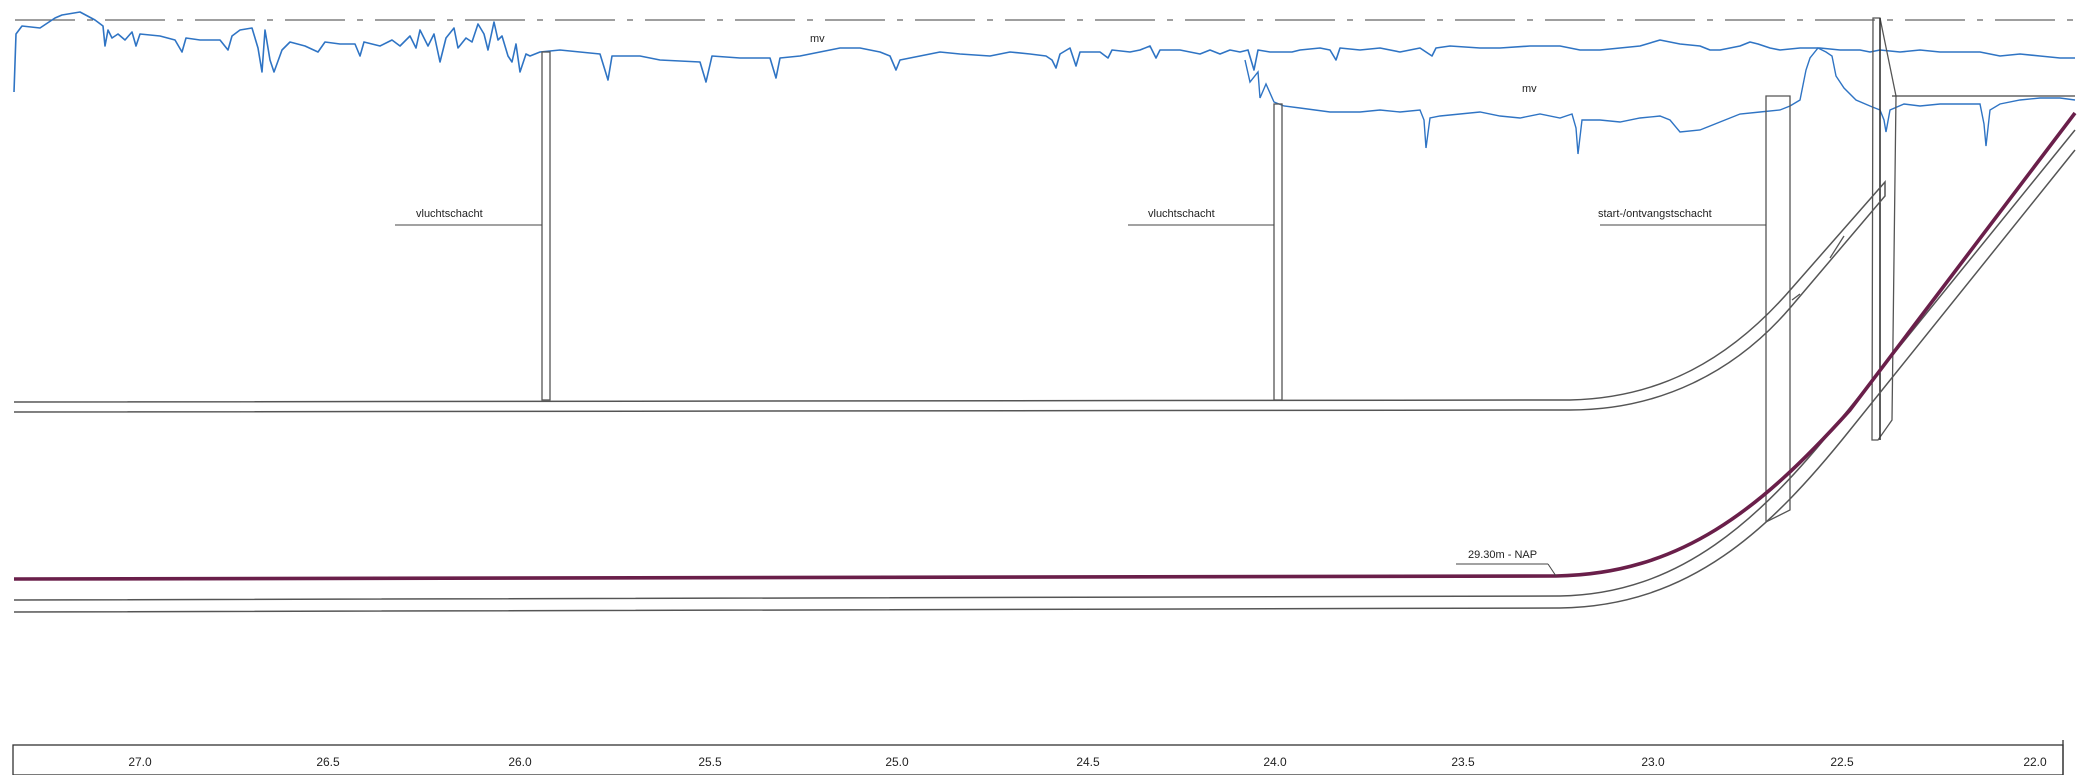 The width and height of the screenshot is (2081, 775). Describe the element at coordinates (817, 39) in the screenshot. I see `ground-label-1: mv` at that location.